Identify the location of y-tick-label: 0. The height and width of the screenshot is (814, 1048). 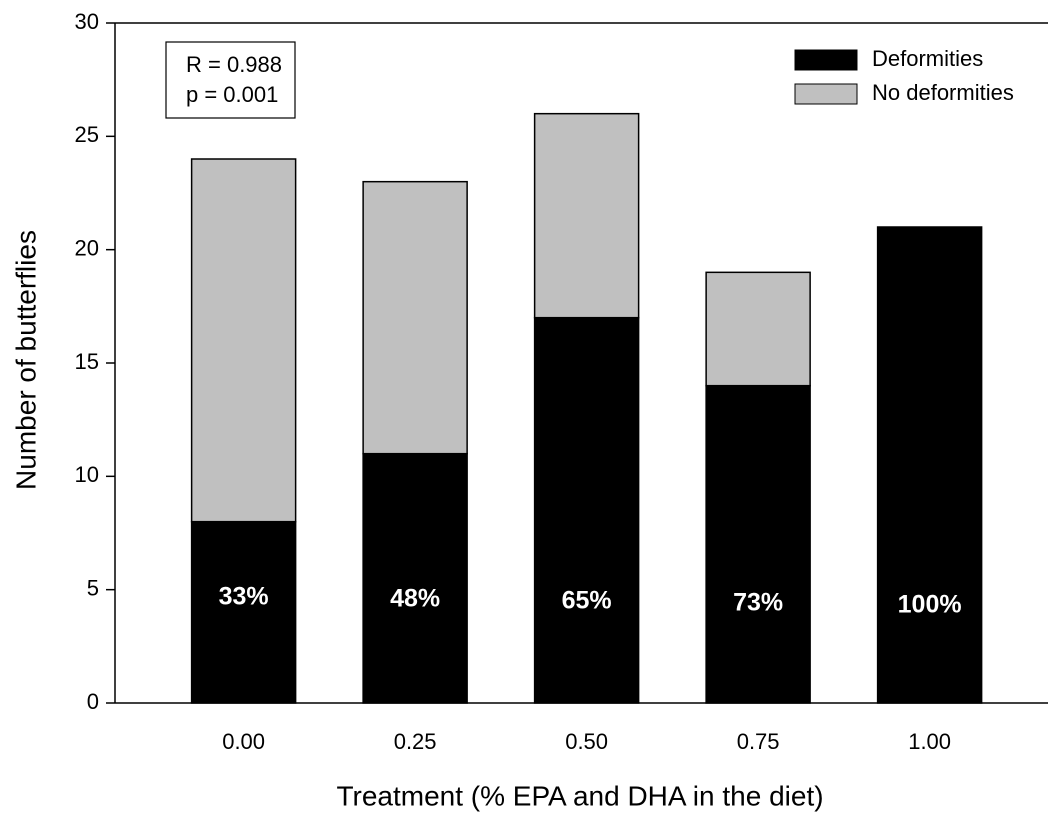
(93, 701).